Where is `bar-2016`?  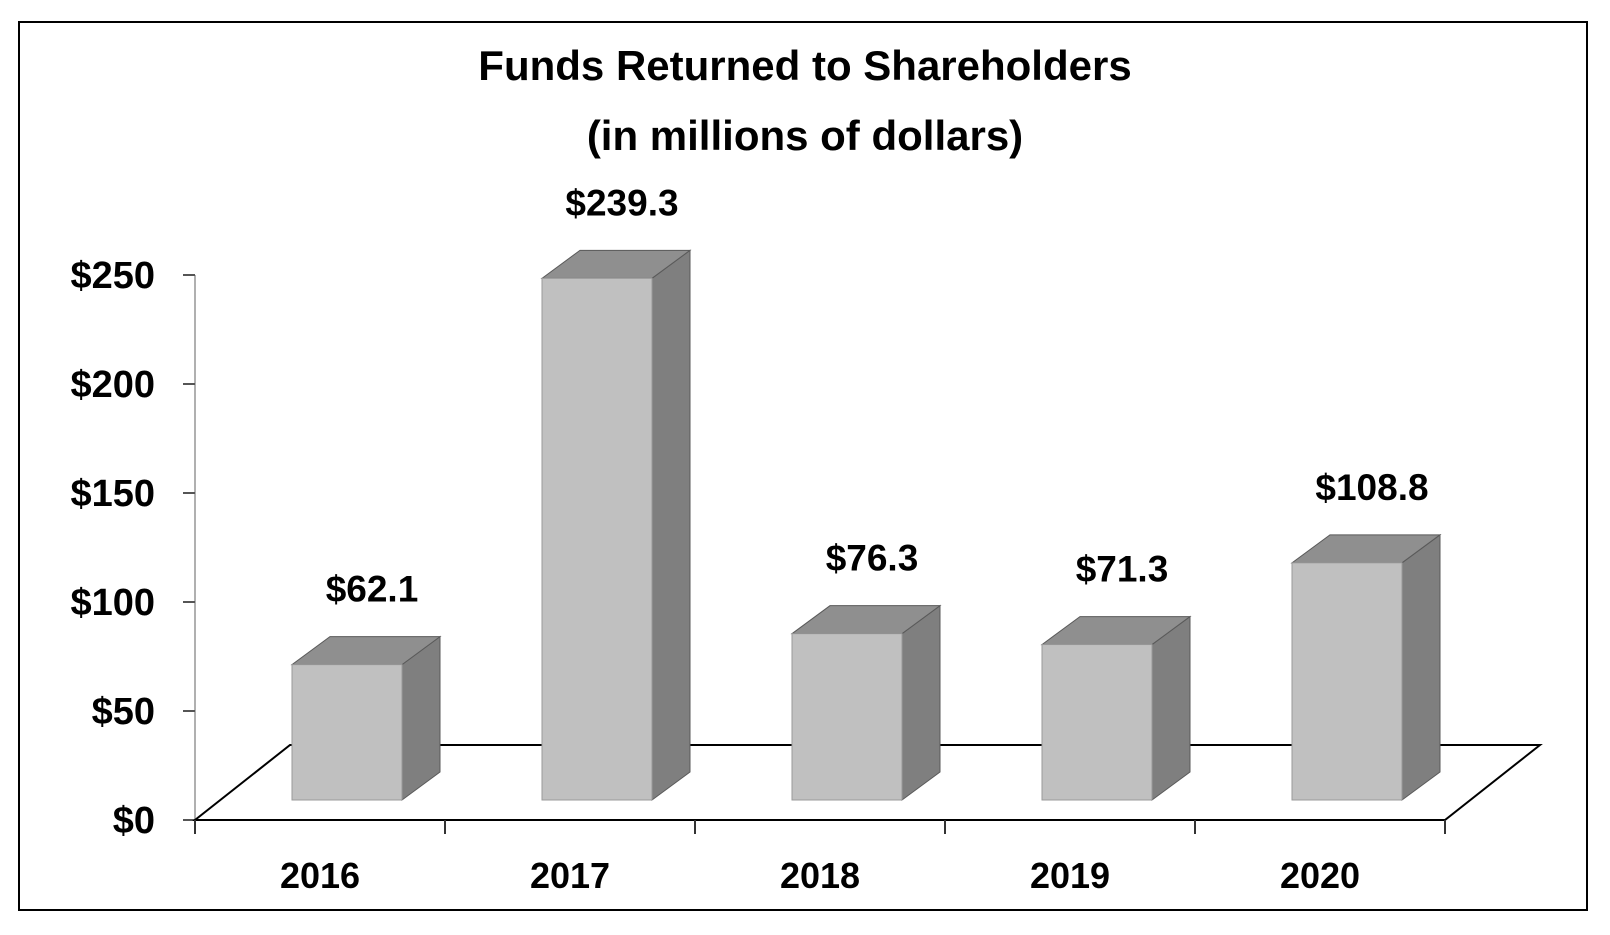 bar-2016 is located at coordinates (366, 718).